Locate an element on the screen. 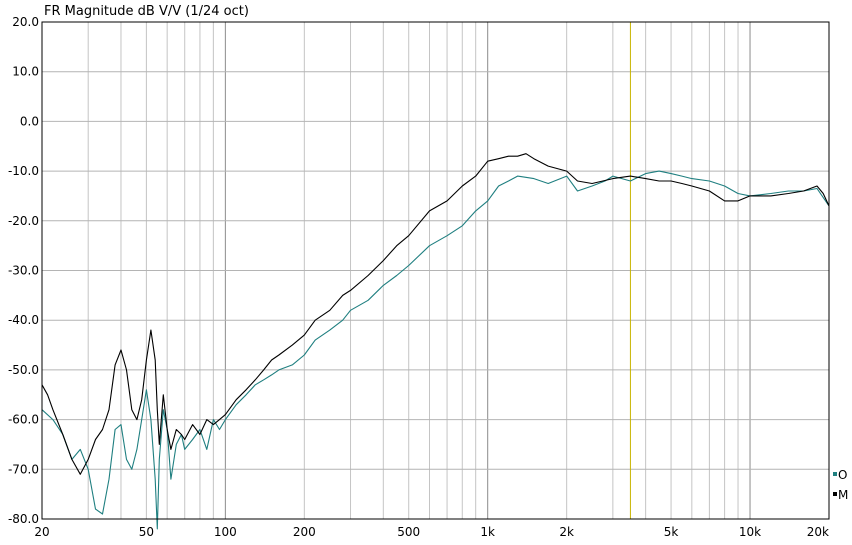 The width and height of the screenshot is (852, 545). y-tick-label: 0.0 is located at coordinates (29, 121).